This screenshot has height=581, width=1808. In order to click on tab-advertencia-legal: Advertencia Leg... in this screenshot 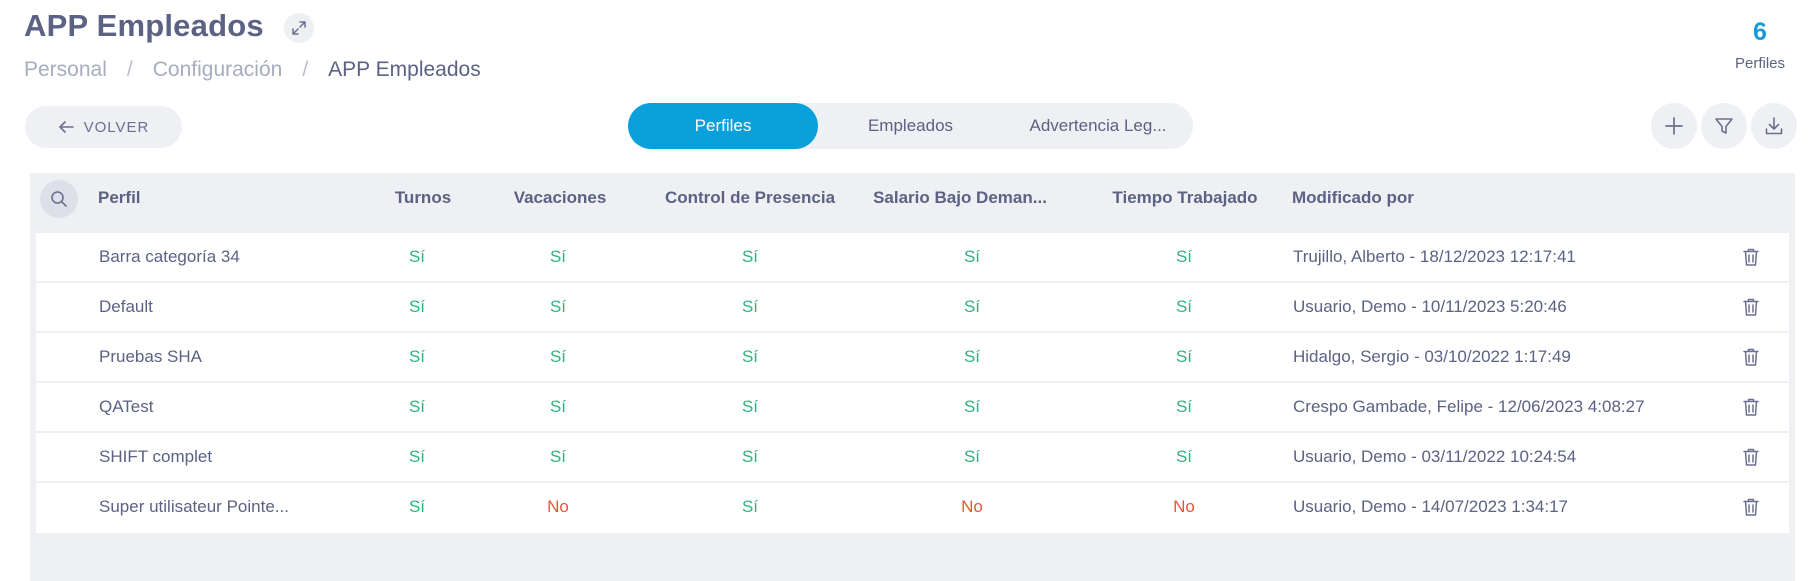, I will do `click(1098, 125)`.